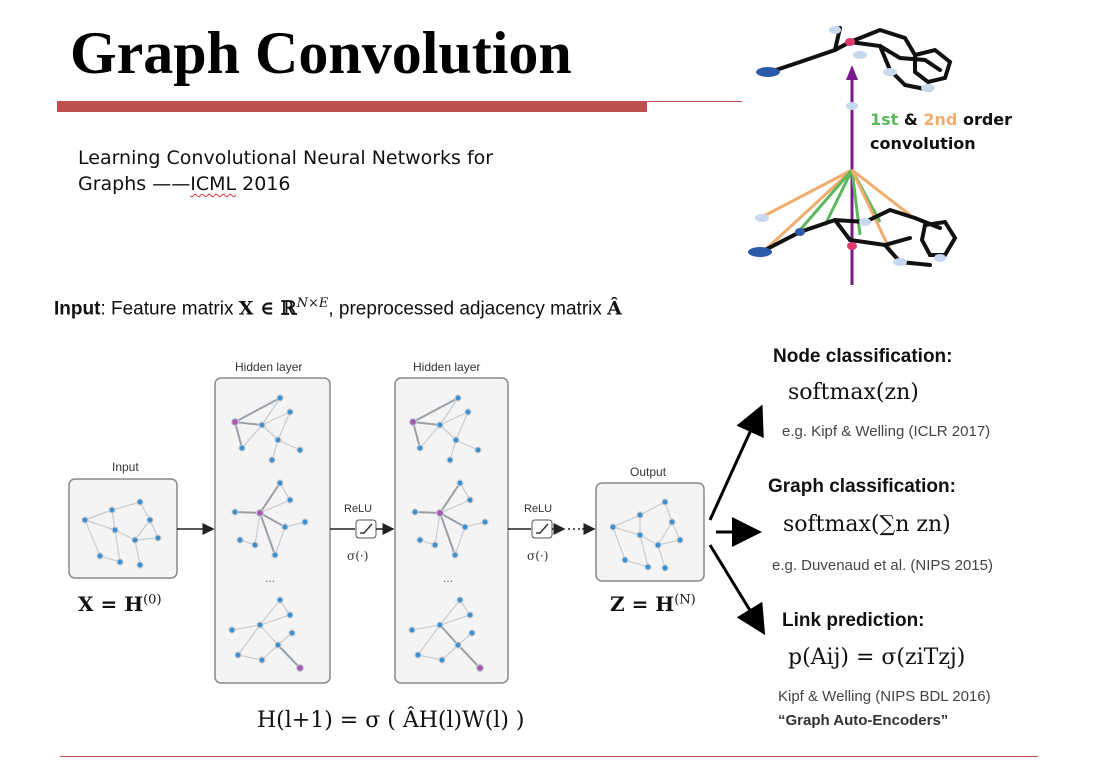 The image size is (1099, 782). What do you see at coordinates (391, 720) in the screenshot?
I see `layer-update-rule: H(l+1) = σ ( ÂH(l)W(l) )` at bounding box center [391, 720].